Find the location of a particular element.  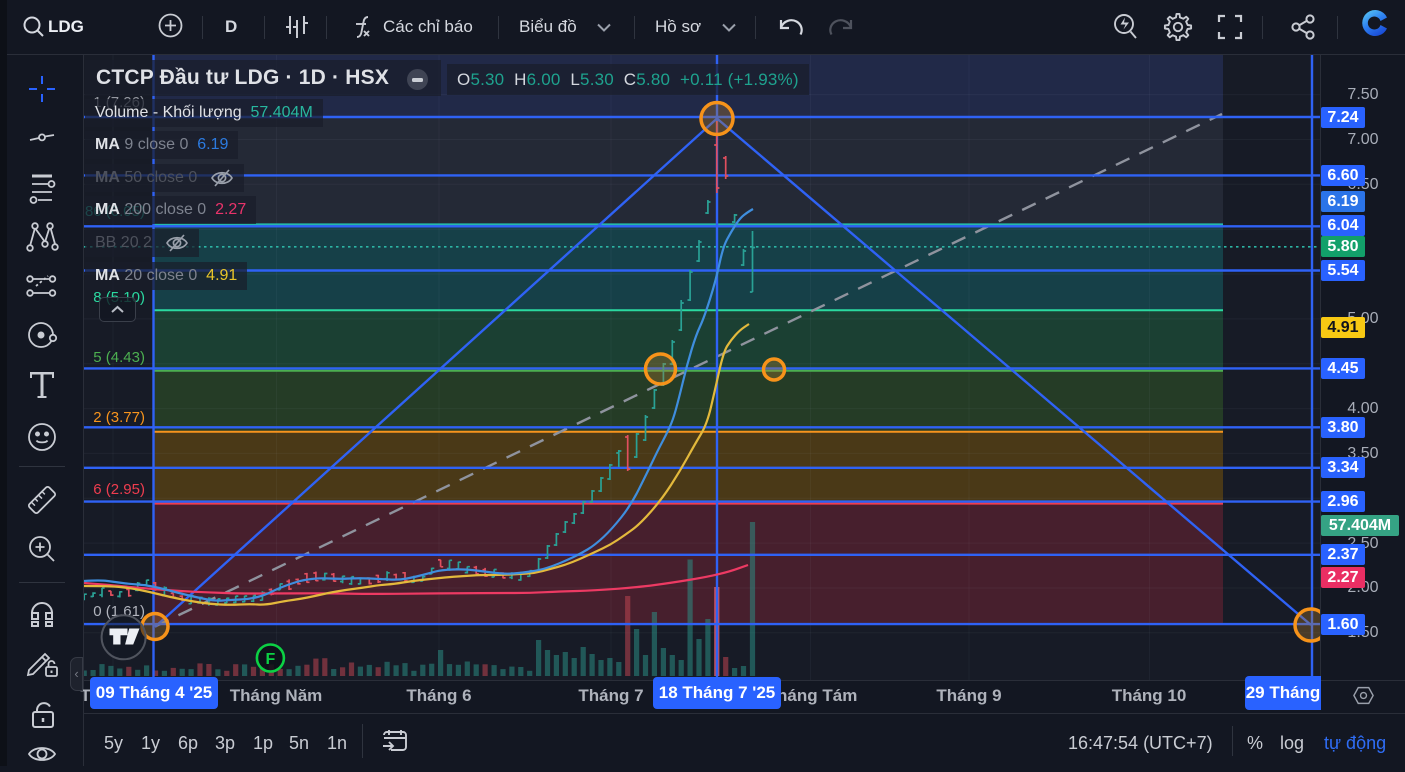

svg-text: 6 (2.95) is located at coordinates (119, 489).